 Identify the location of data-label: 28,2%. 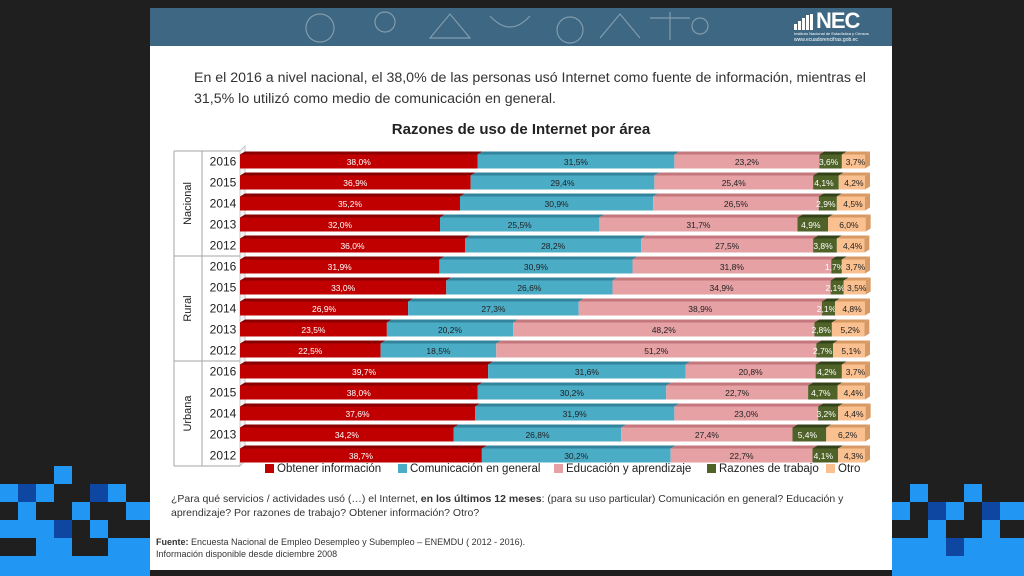
(553, 246).